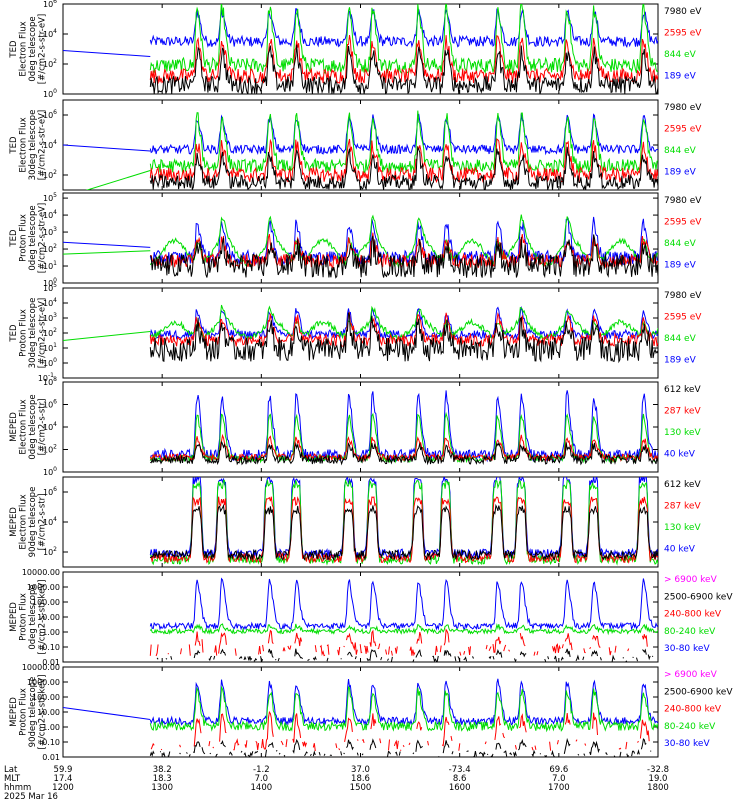 The image size is (750, 800). Describe the element at coordinates (43, 712) in the screenshot. I see `y-axis-label-line: [#/cm2-s-str-keV]` at that location.